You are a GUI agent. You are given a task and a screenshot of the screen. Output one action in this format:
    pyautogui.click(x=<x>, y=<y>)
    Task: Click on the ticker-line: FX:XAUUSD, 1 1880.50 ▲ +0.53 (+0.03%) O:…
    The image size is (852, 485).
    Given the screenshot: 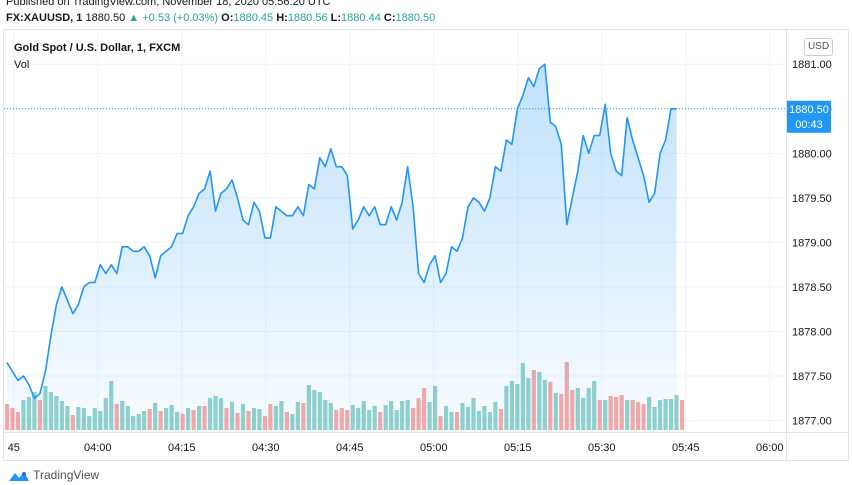 What is the action you would take?
    pyautogui.click(x=220, y=18)
    